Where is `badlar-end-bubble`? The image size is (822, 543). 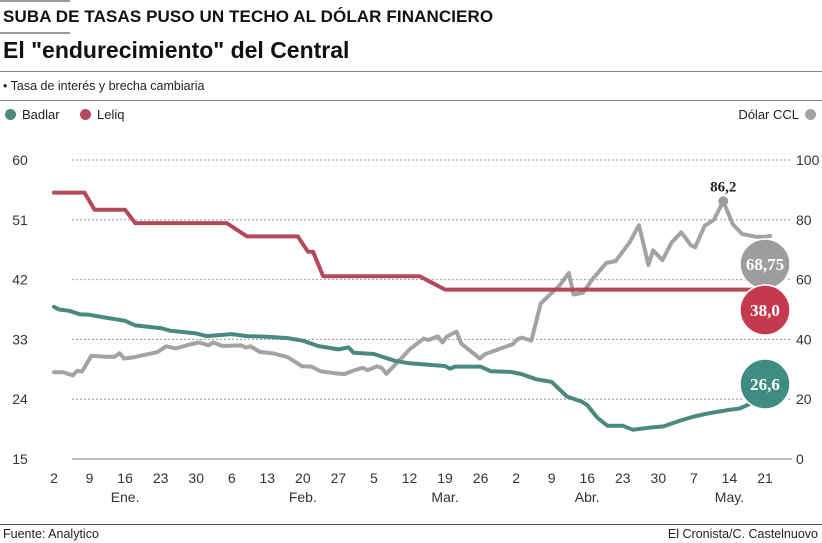 badlar-end-bubble is located at coordinates (765, 384).